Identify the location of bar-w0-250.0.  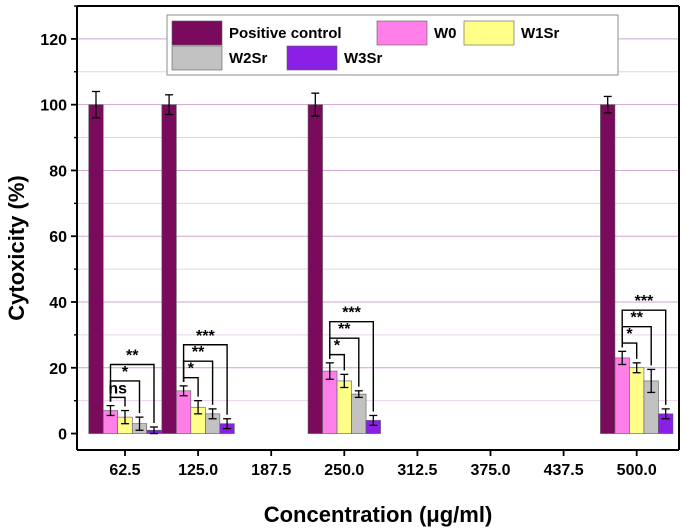
(330, 402).